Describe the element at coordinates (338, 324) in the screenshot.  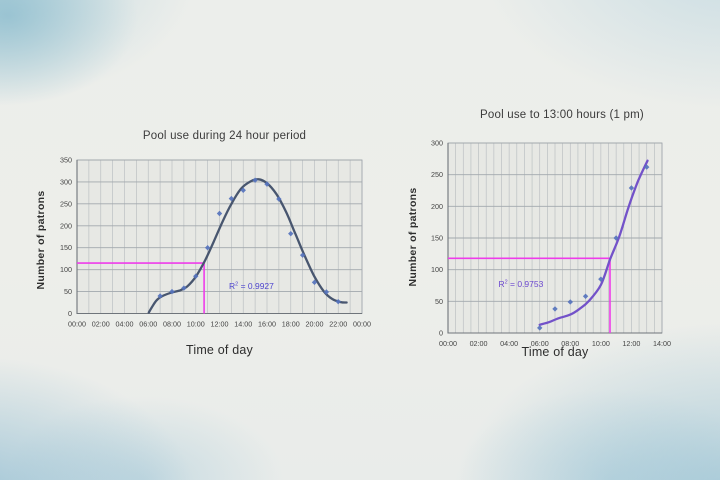
I see `x-tick-label: 22:00` at that location.